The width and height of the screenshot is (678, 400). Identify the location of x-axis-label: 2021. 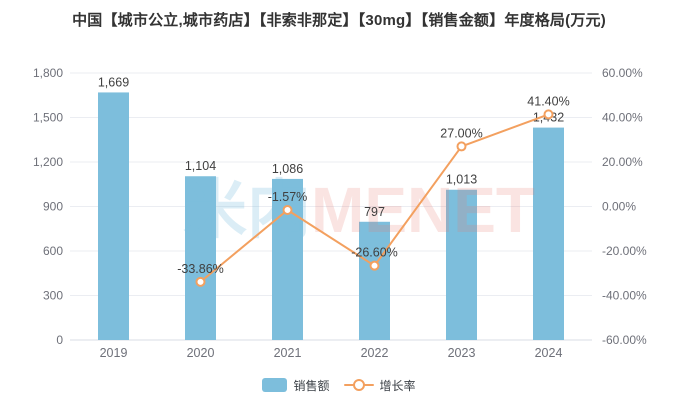
(288, 353).